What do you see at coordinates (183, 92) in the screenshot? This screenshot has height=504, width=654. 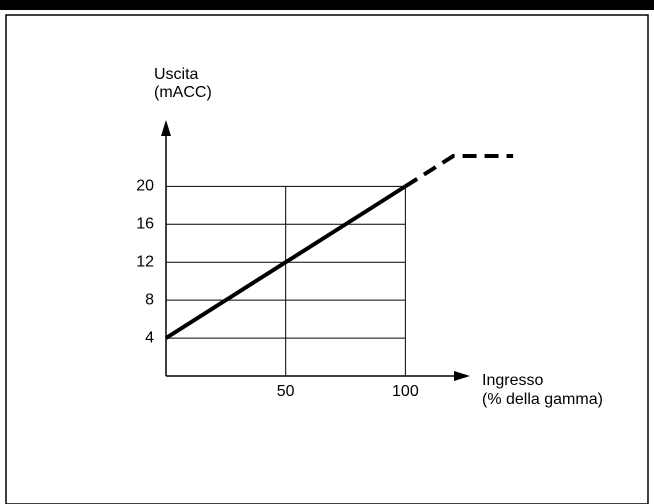 I see `y-axis-title: (mACC)` at bounding box center [183, 92].